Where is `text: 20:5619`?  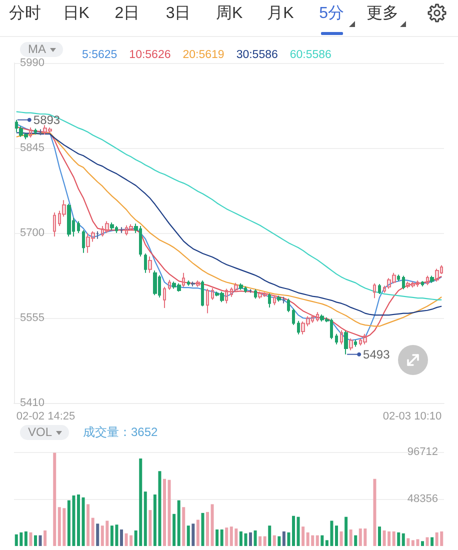
text: 20:5619 is located at coordinates (203, 55).